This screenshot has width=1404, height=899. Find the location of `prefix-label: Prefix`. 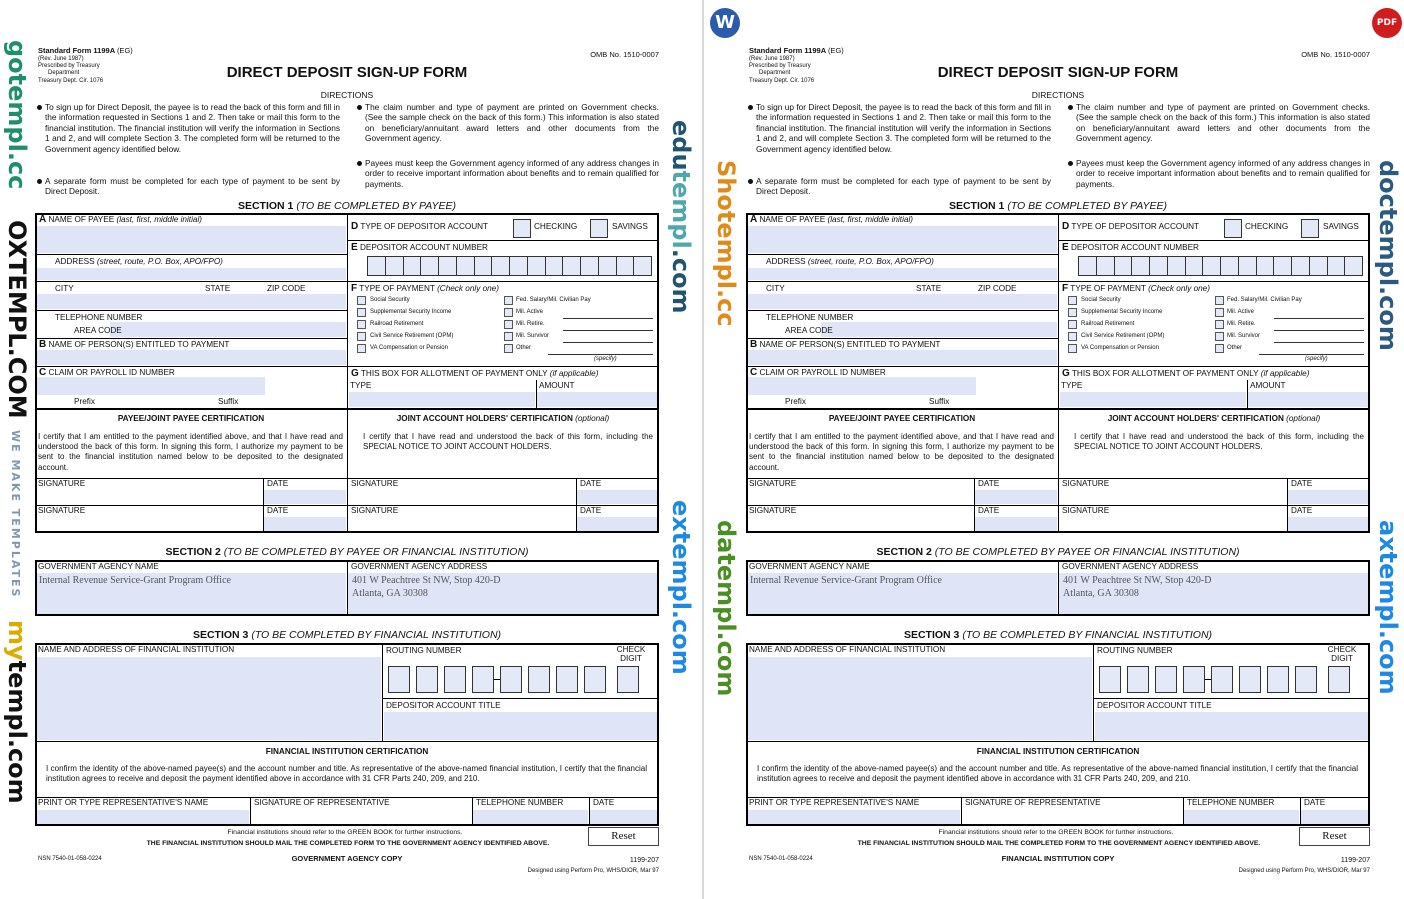

prefix-label: Prefix is located at coordinates (795, 401).